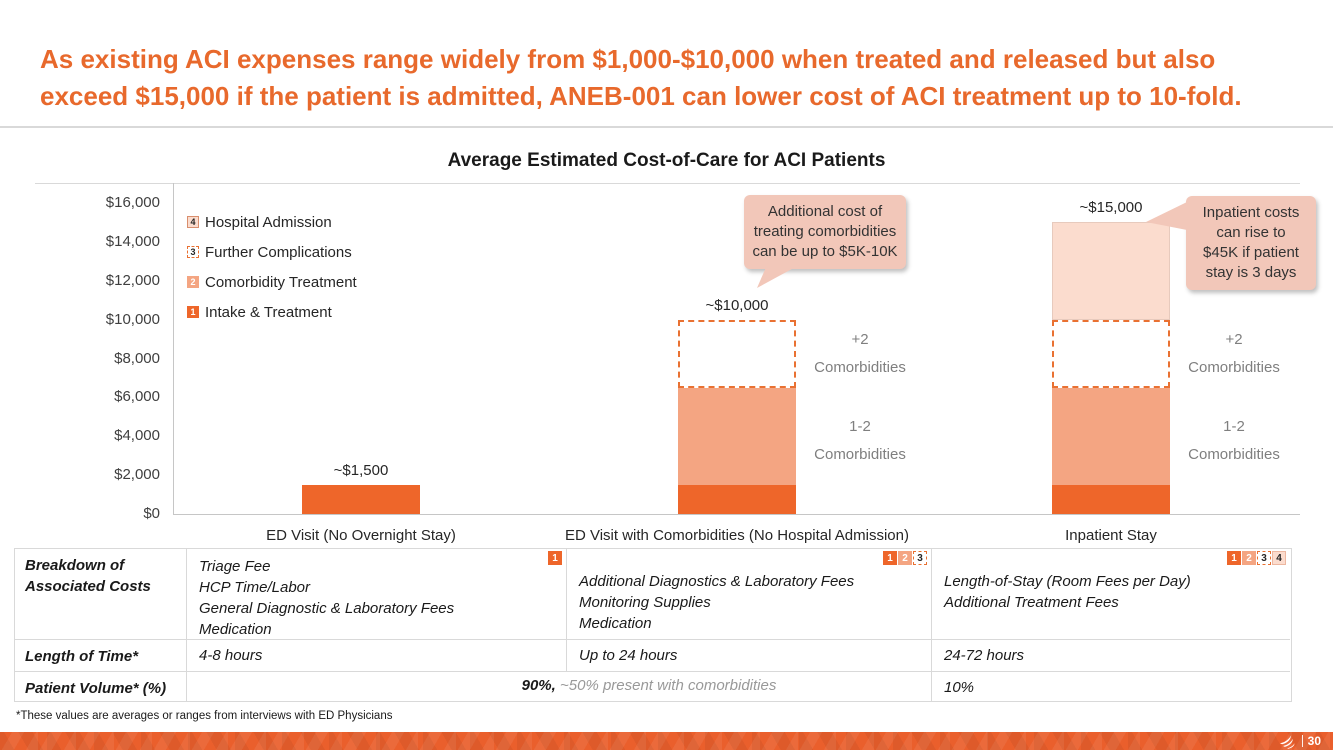  What do you see at coordinates (667, 183) in the screenshot?
I see `chart-frame-line` at bounding box center [667, 183].